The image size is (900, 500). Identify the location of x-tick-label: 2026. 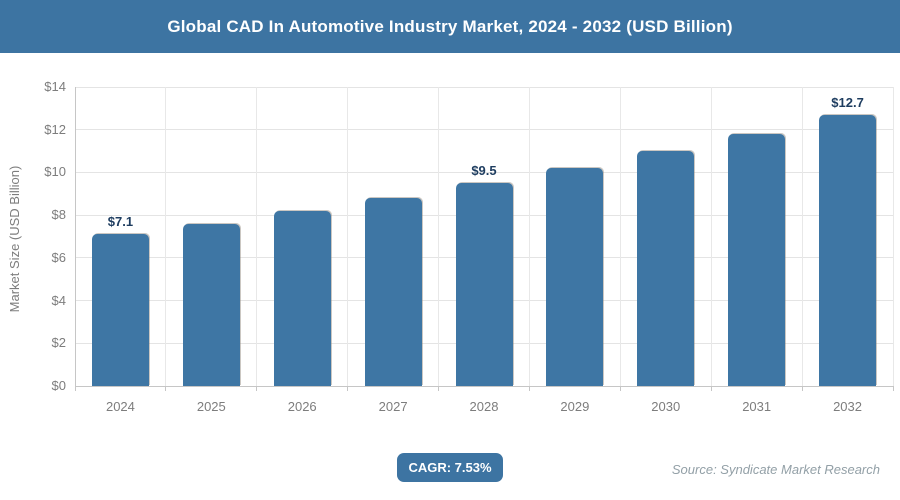
(302, 406).